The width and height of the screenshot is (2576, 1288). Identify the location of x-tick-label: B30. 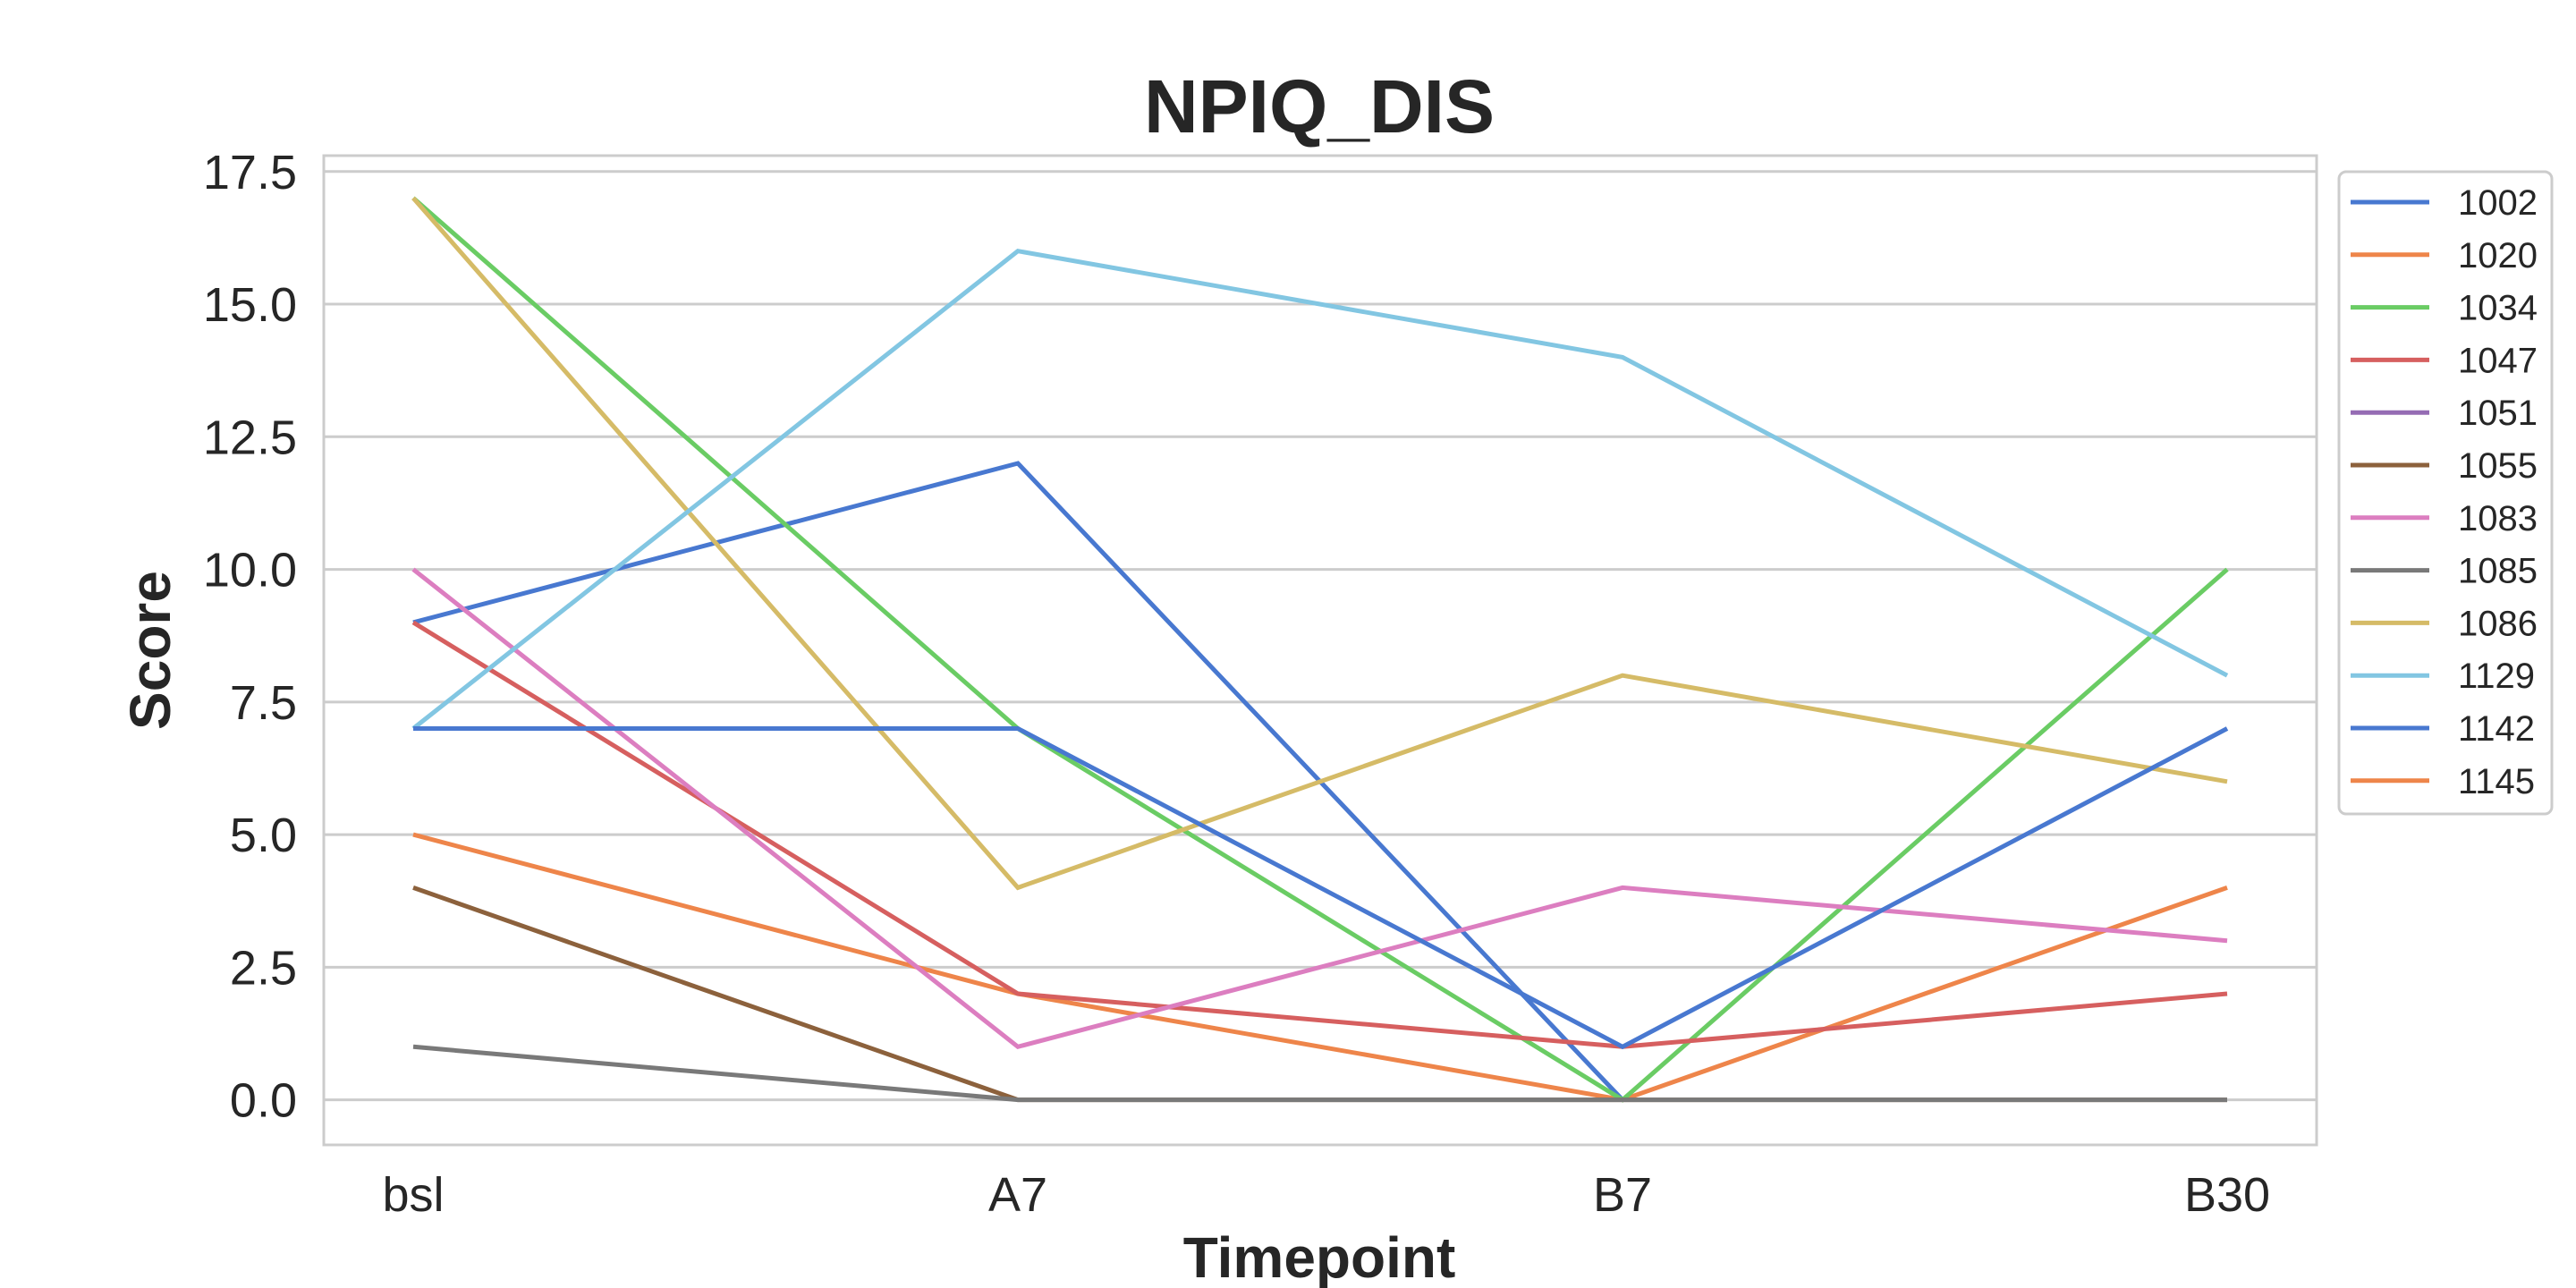
(2227, 1195).